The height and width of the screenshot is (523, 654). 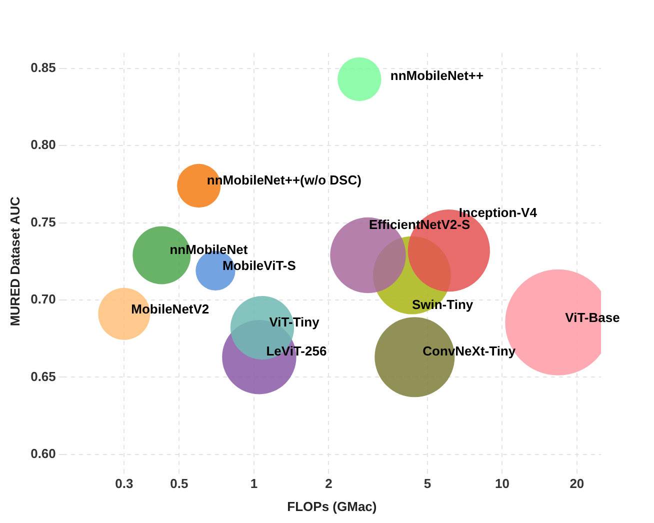 I want to click on y-tick-label: 0.80, so click(x=43, y=144).